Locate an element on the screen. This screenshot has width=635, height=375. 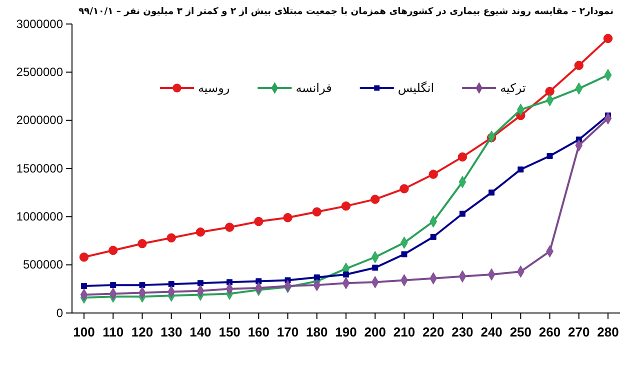
x-tick-label: 200 is located at coordinates (375, 332).